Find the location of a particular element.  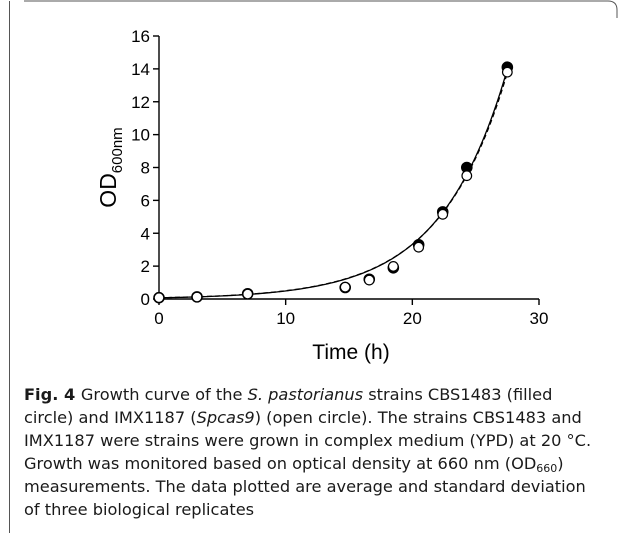

y-axis-label: OD600nm is located at coordinates (110, 167).